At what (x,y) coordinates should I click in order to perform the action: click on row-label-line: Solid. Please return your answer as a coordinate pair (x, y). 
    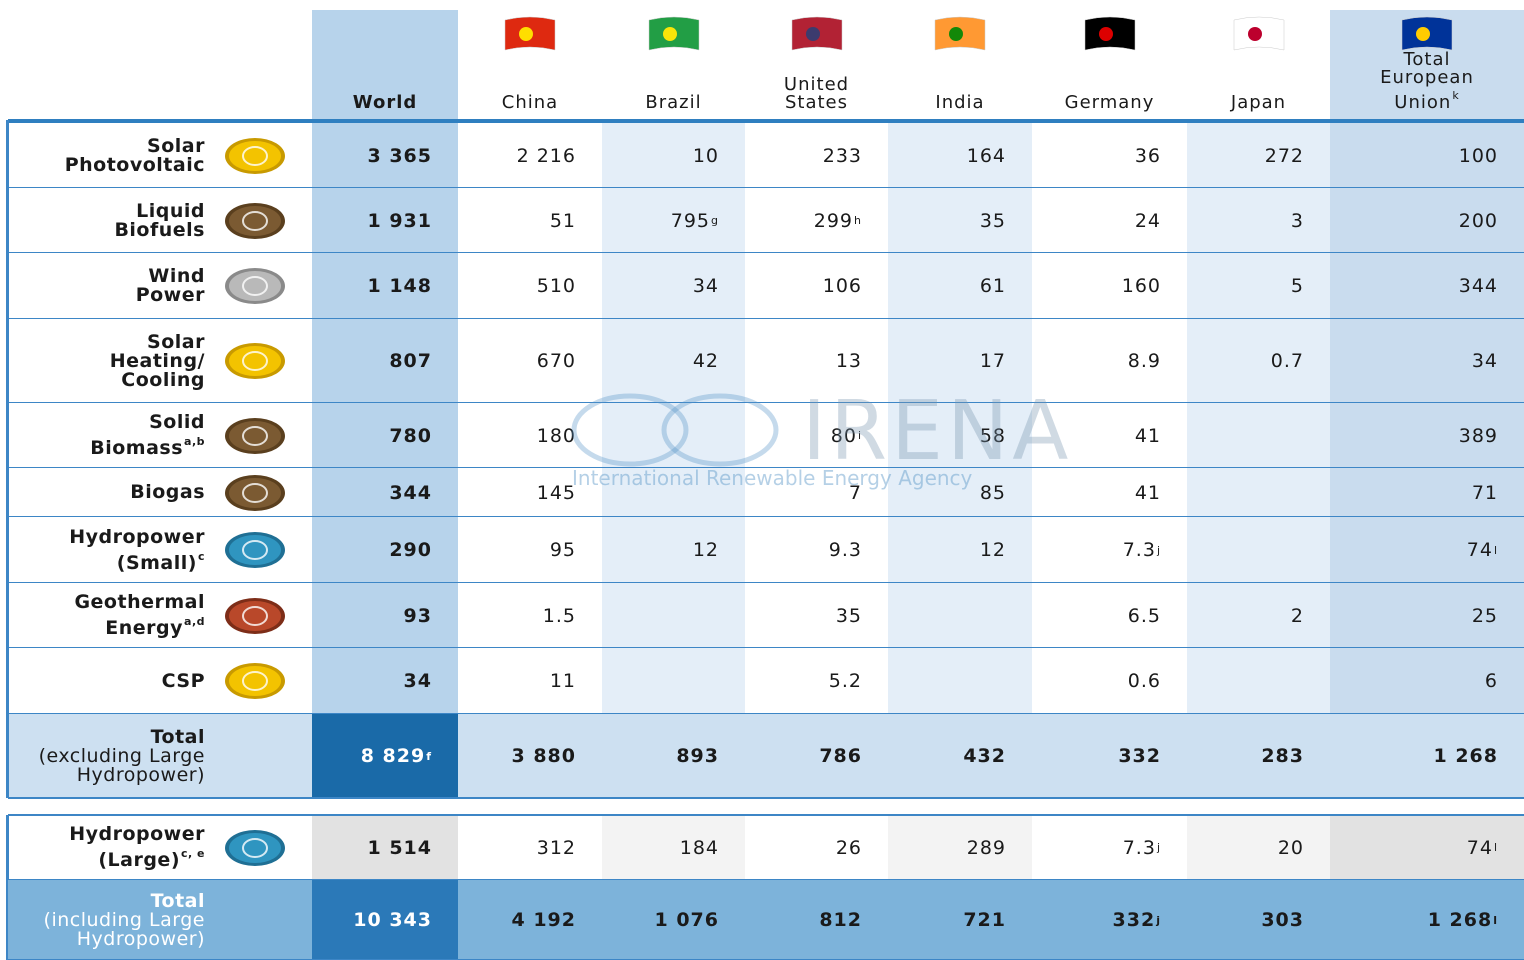
    Looking at the image, I should click on (177, 422).